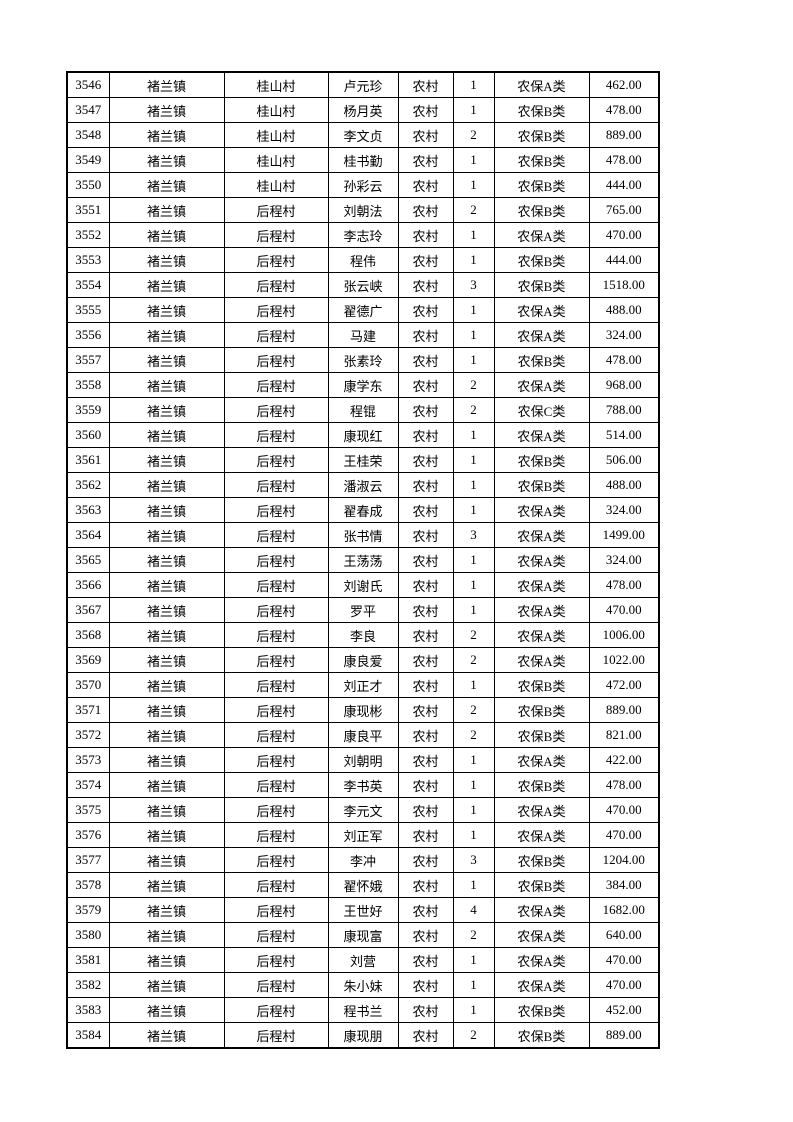  What do you see at coordinates (624, 84) in the screenshot?
I see `cell-amount: 462.00` at bounding box center [624, 84].